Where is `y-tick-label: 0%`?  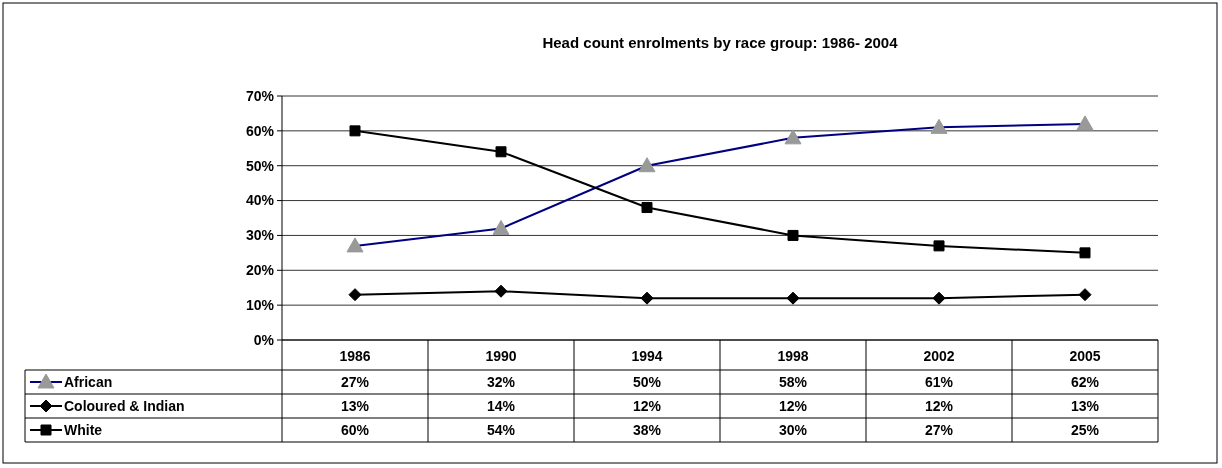 y-tick-label: 0% is located at coordinates (264, 339).